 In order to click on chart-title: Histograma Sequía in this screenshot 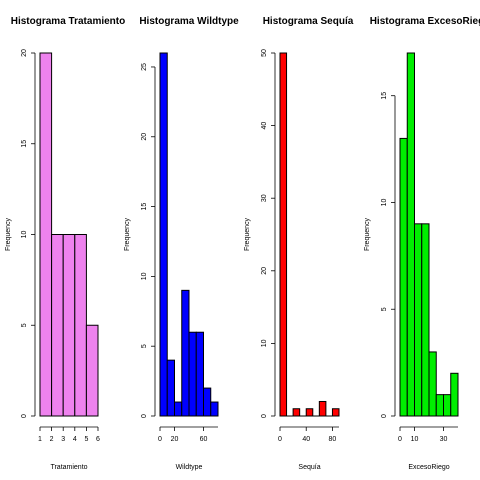, I will do `click(308, 21)`.